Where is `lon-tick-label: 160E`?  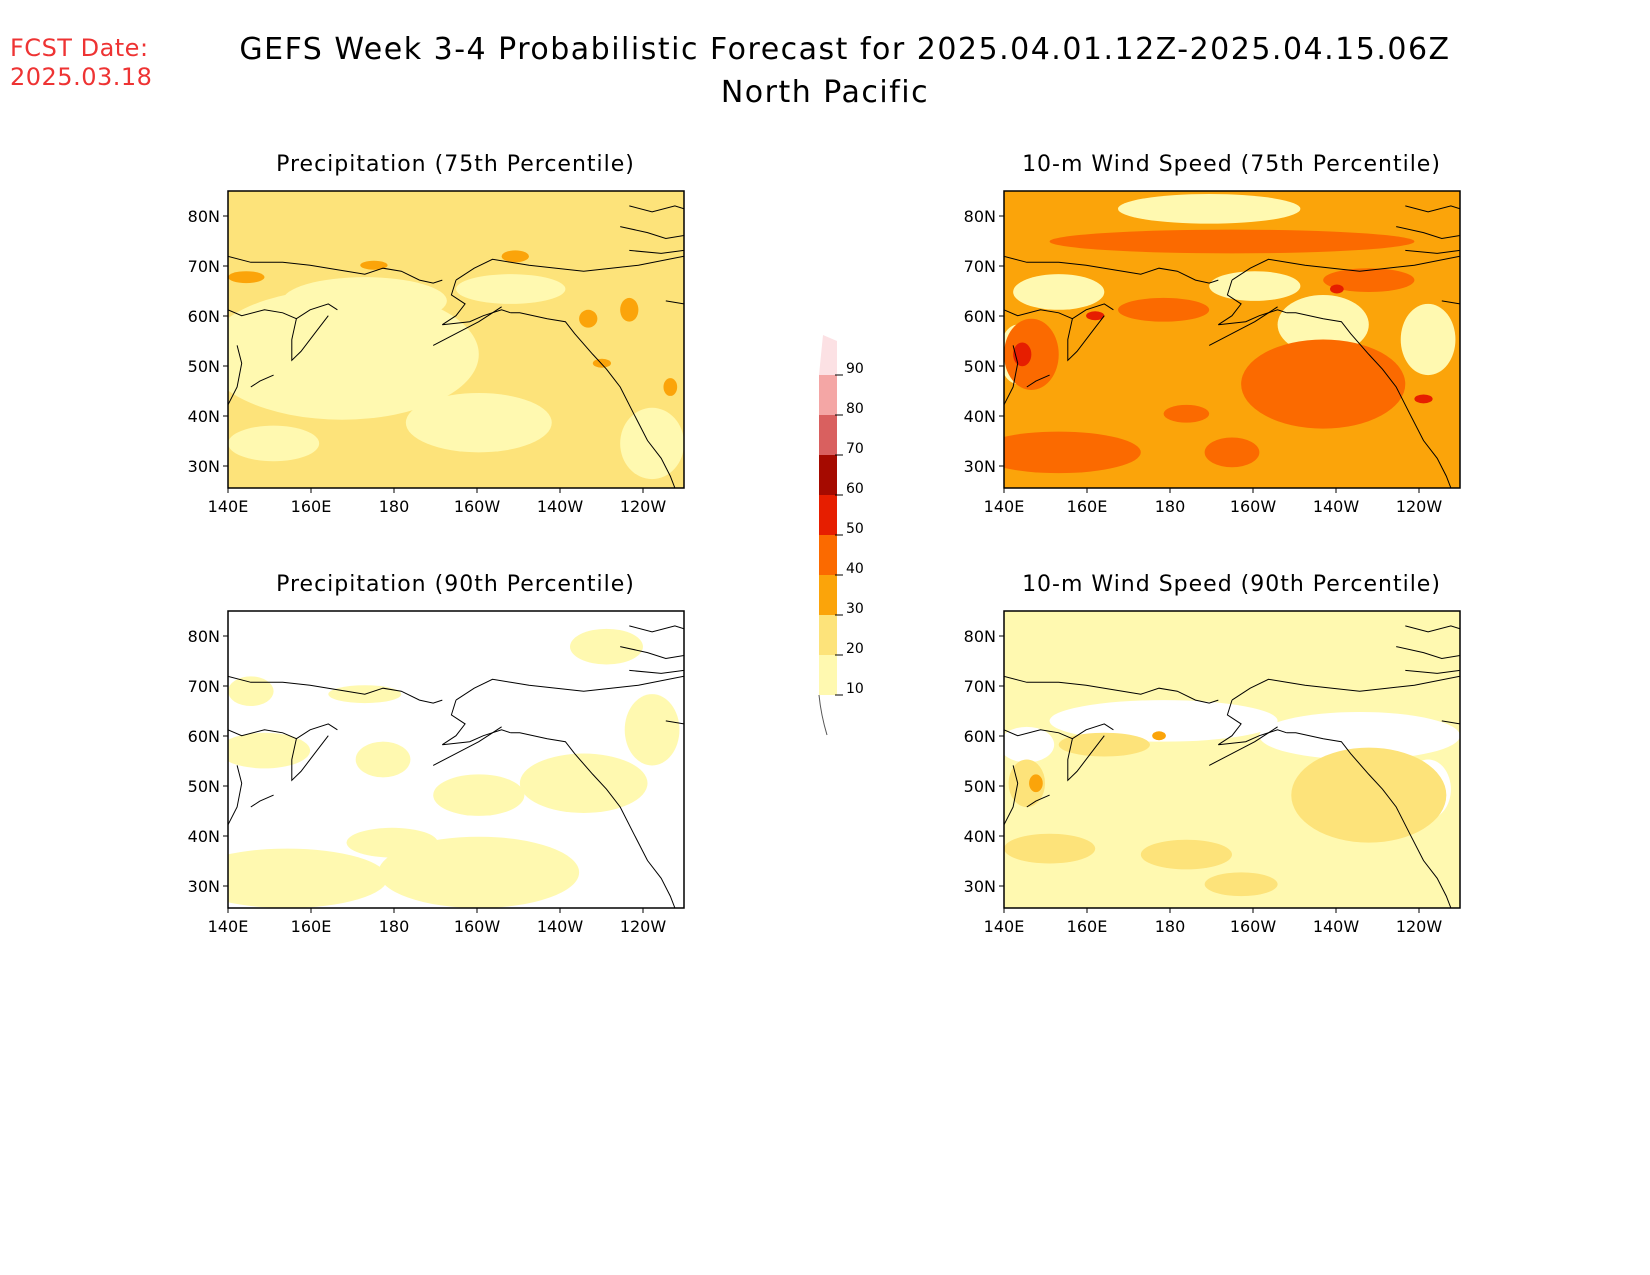 lon-tick-label: 160E is located at coordinates (1087, 926).